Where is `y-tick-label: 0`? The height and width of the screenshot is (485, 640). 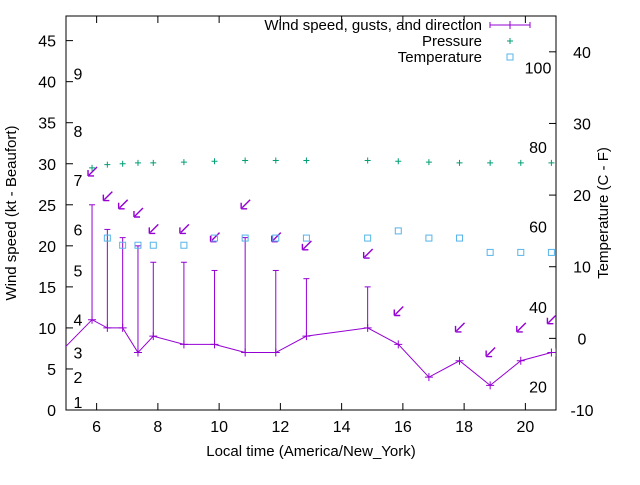
y-tick-label: 0 is located at coordinates (51, 411).